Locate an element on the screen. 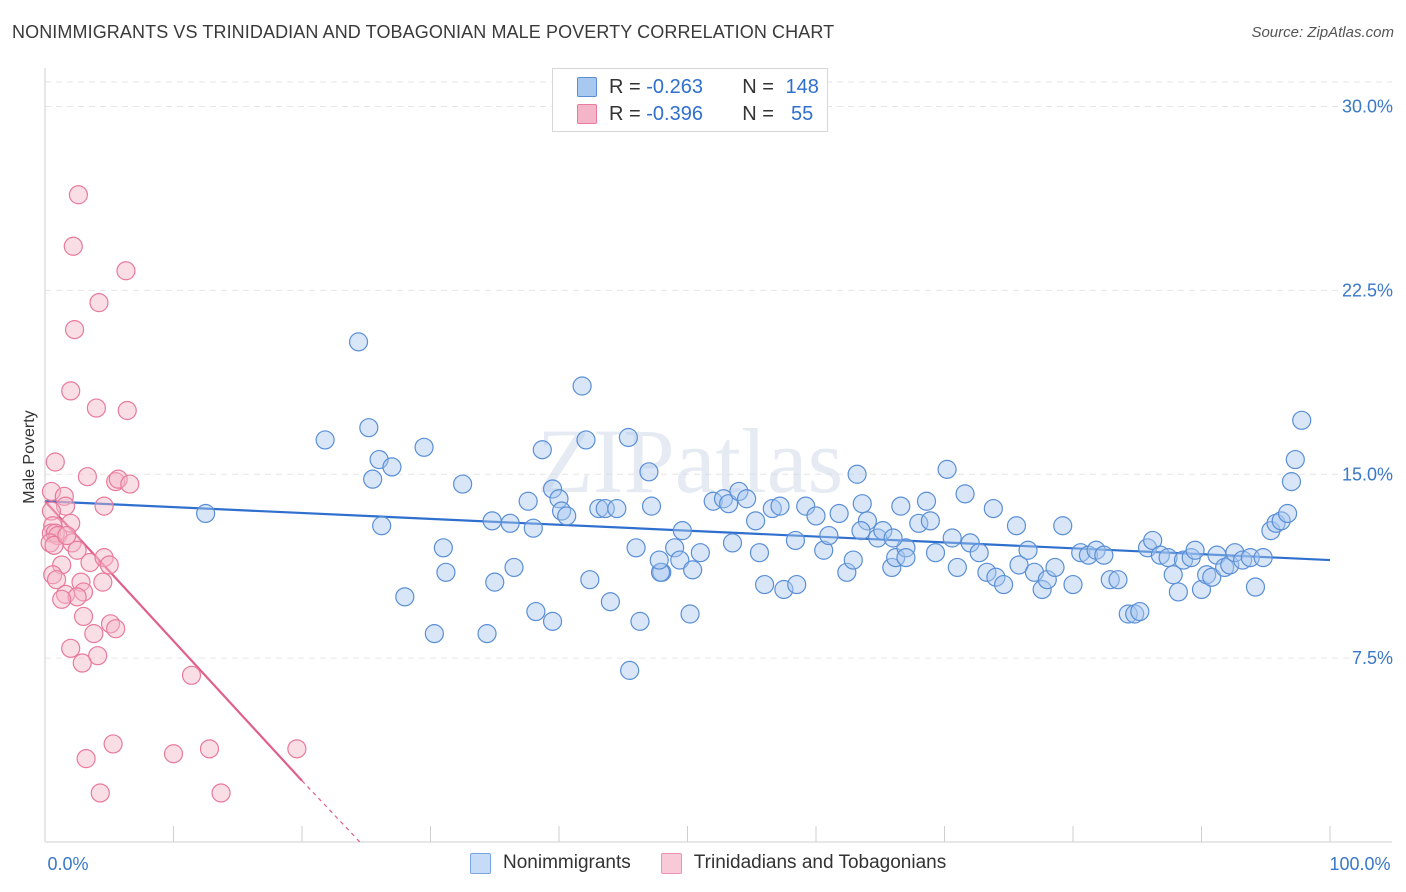 The width and height of the screenshot is (1406, 892). x-tick-max: 100.0% is located at coordinates (1359, 864).